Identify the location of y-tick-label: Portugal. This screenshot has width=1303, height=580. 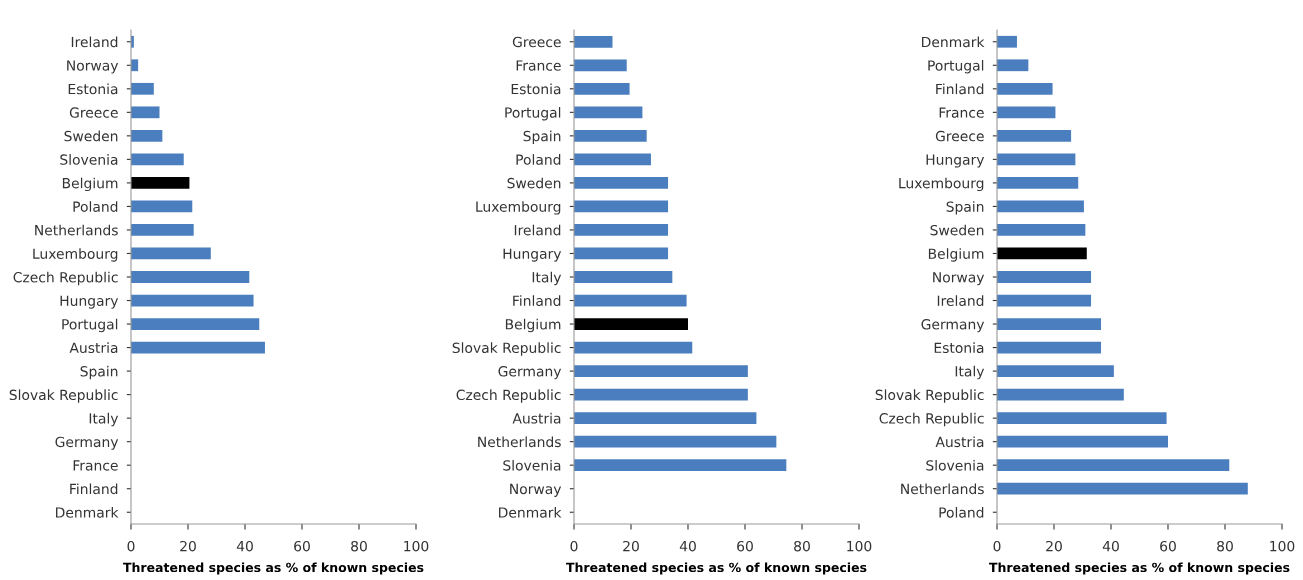
(956, 67).